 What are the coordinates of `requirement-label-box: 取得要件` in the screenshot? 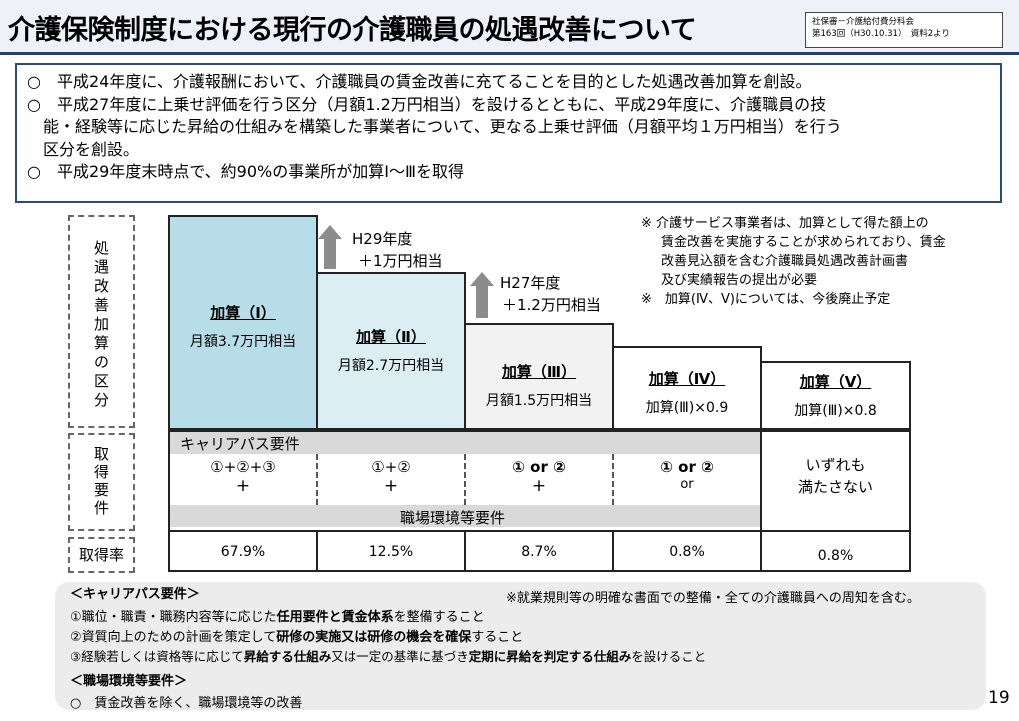 It's located at (101, 482).